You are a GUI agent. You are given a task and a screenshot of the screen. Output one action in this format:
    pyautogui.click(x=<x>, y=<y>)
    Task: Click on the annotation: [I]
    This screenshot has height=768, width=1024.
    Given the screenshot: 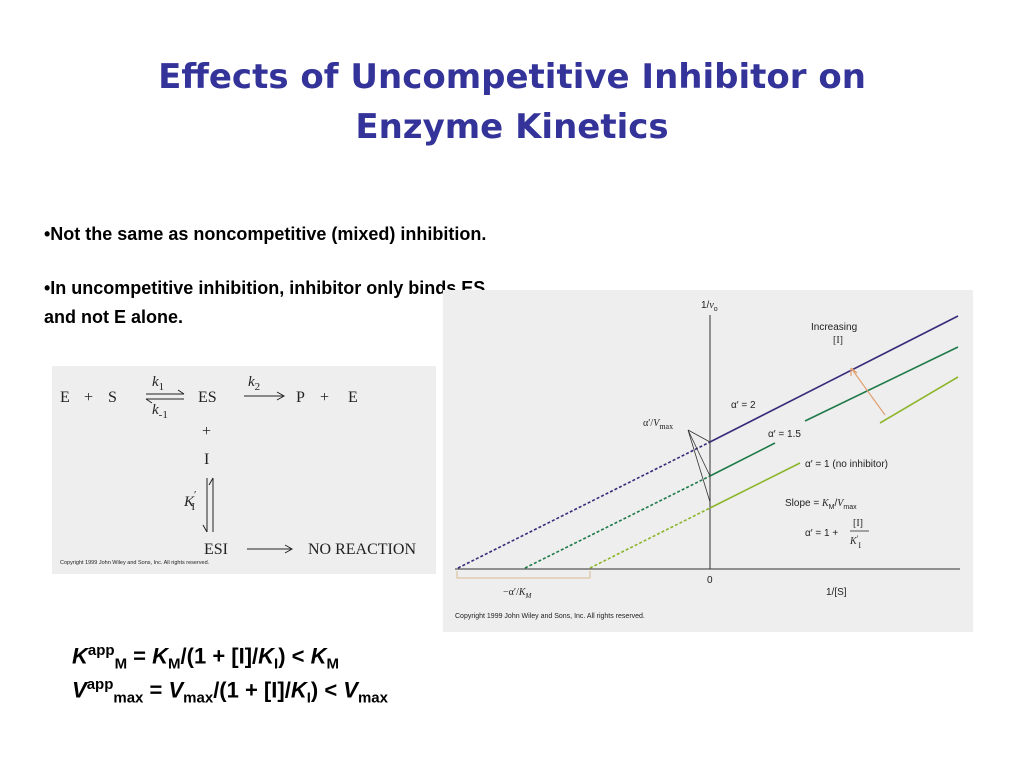 What is the action you would take?
    pyautogui.click(x=838, y=340)
    